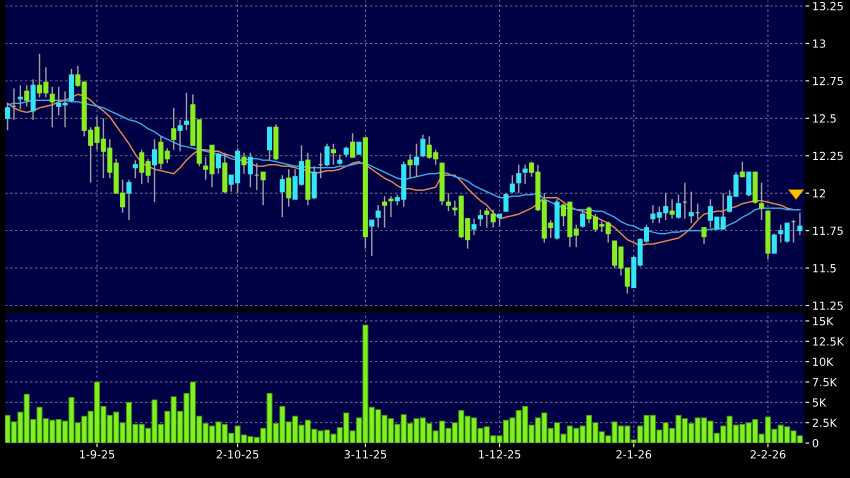 The image size is (850, 478). I want to click on x-tick-label: 2-1-26, so click(634, 454).